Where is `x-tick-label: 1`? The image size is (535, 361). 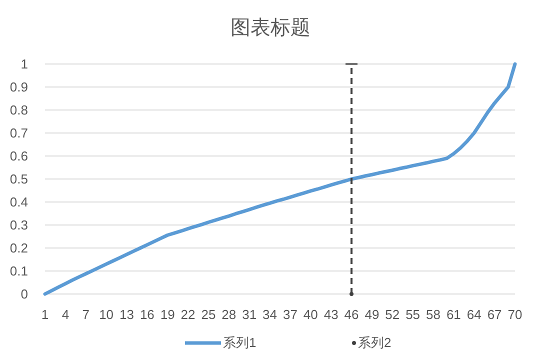 x-tick-label: 1 is located at coordinates (45, 314).